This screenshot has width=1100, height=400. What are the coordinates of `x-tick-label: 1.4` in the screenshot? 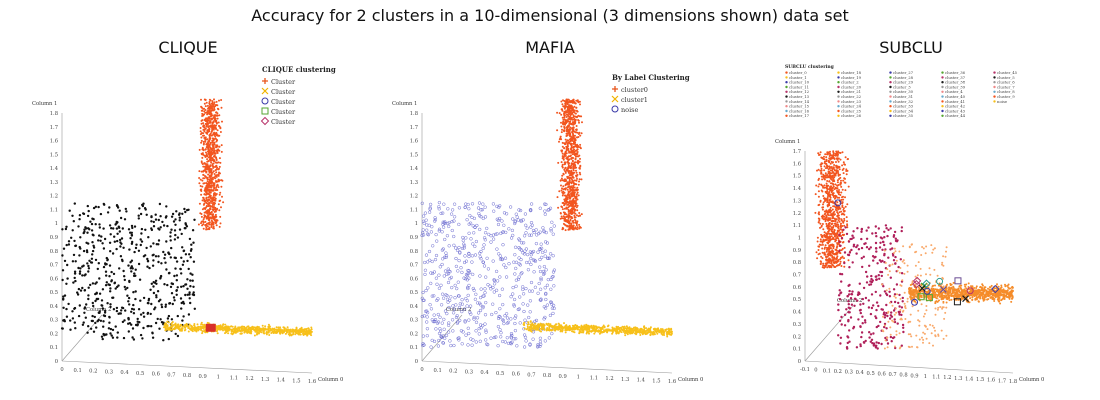 It's located at (281, 381).